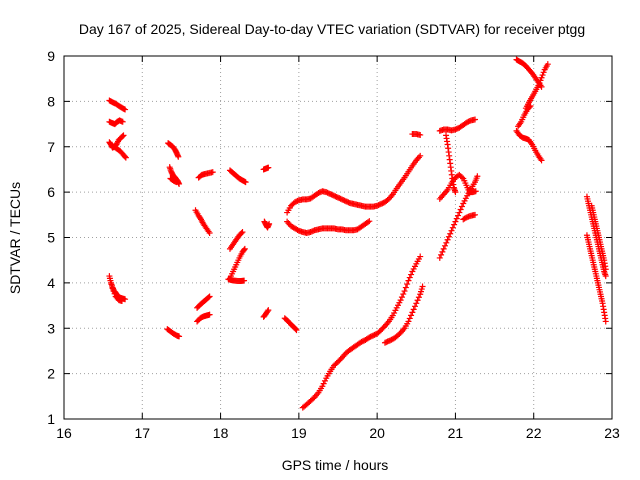 The image size is (640, 480). What do you see at coordinates (15, 238) in the screenshot?
I see `y-axis-label: SDTVAR / TECUs` at bounding box center [15, 238].